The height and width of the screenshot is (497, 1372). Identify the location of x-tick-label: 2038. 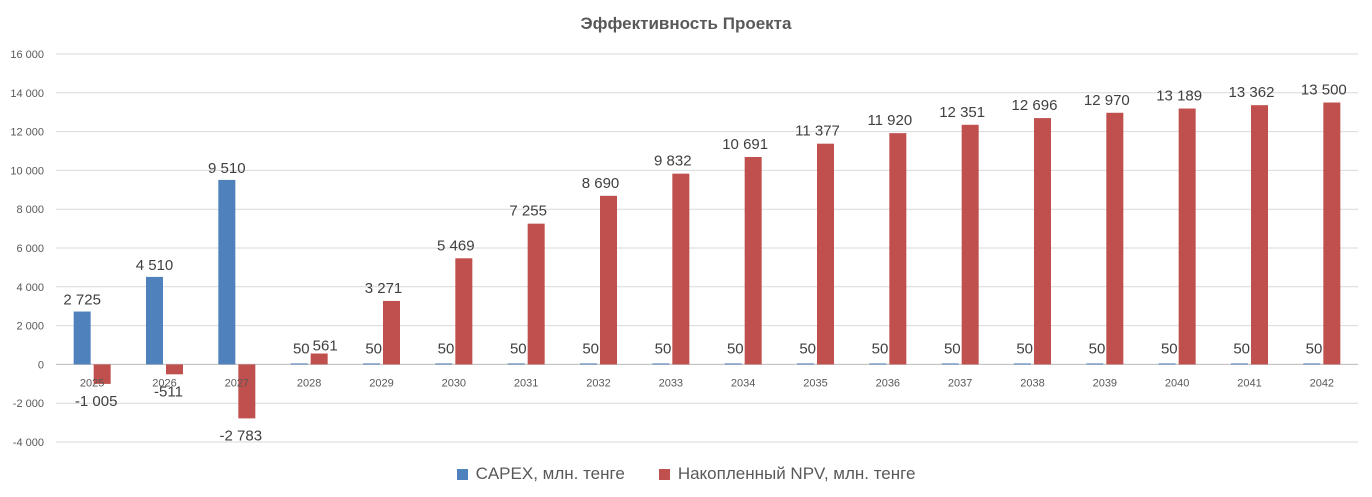
(1032, 383).